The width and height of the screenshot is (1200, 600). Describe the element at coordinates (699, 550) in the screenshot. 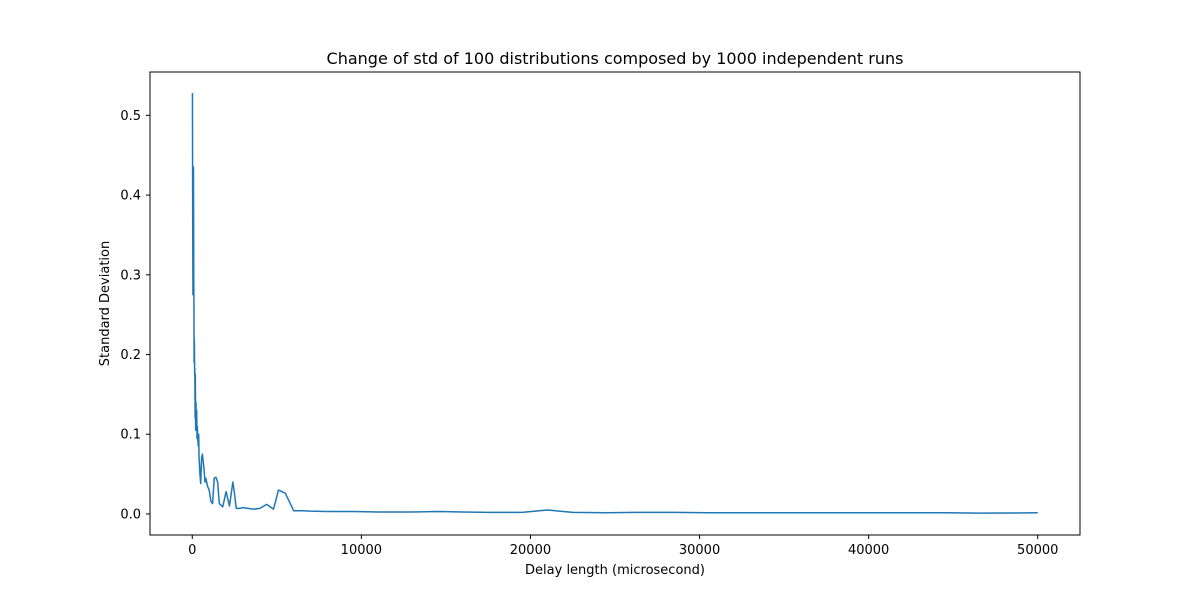

I see `x-tick-label: 30000` at that location.